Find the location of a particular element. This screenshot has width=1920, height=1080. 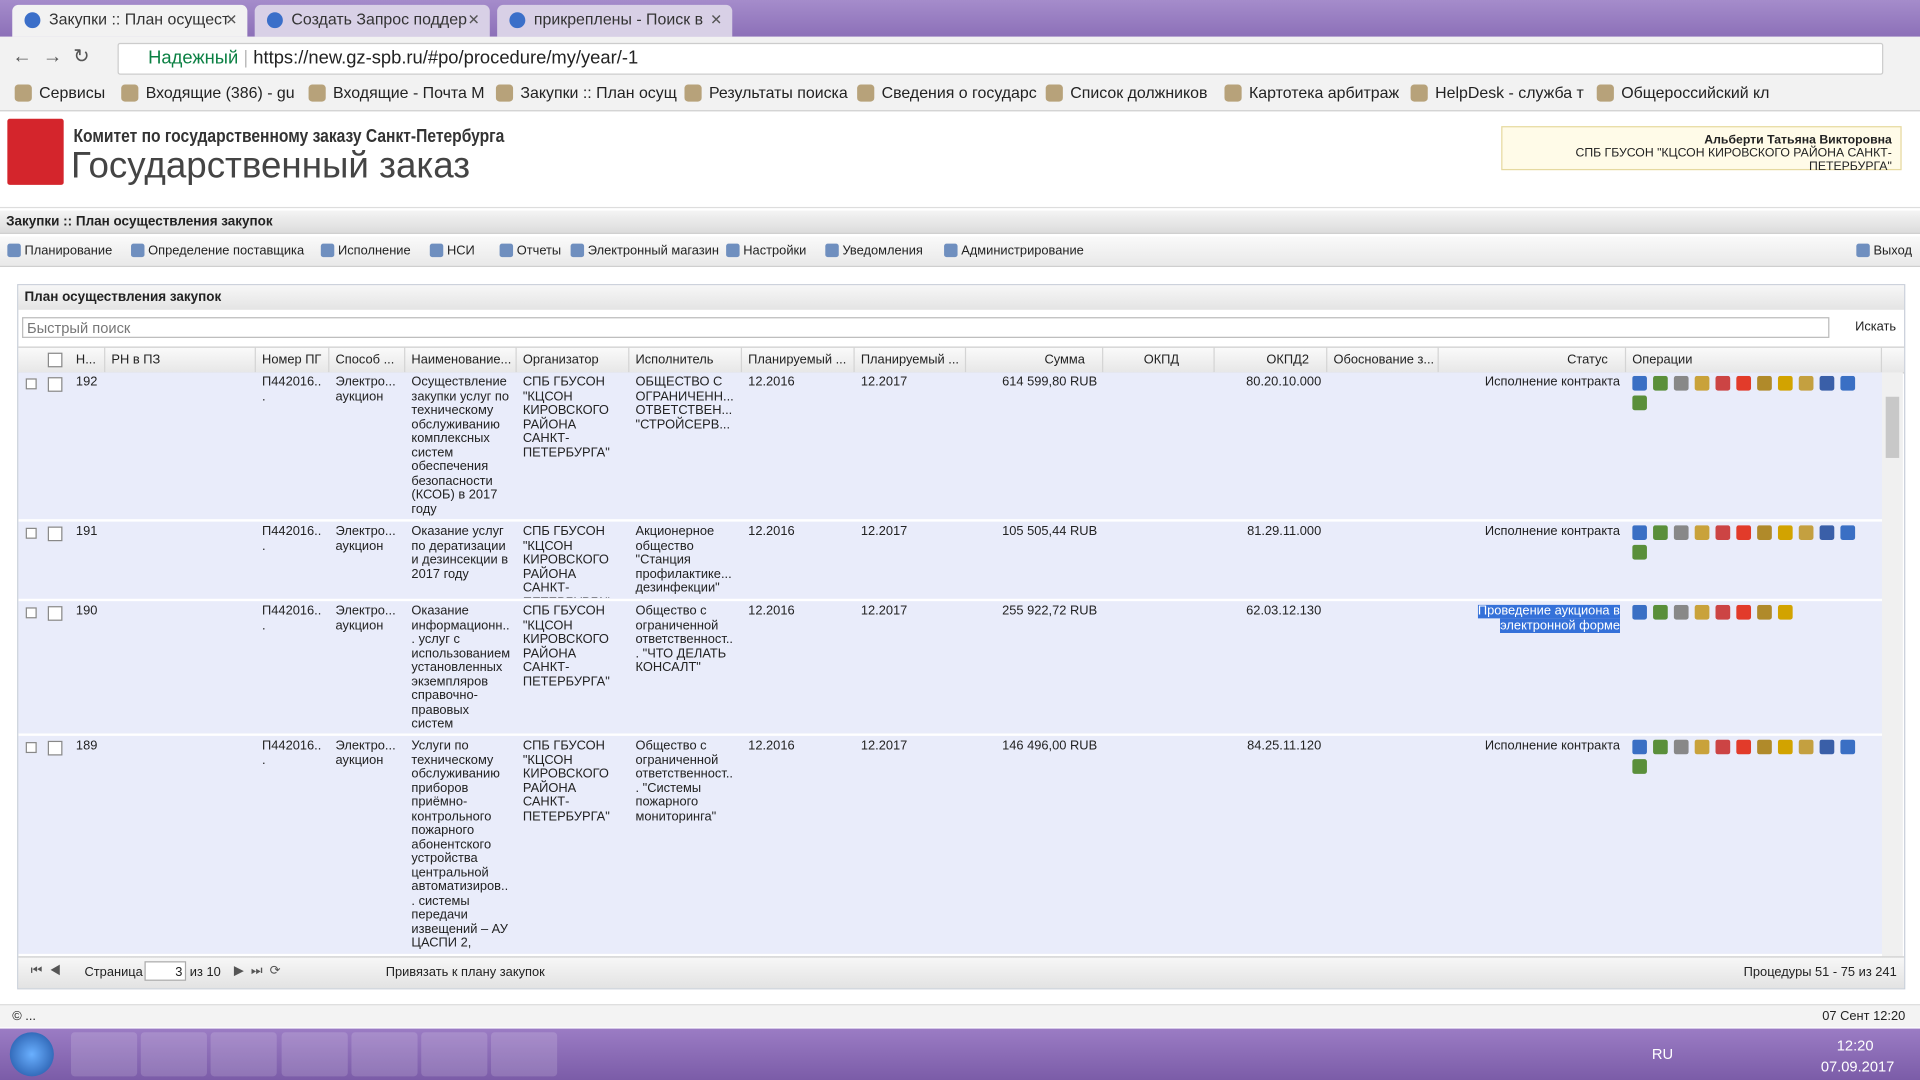

nav-buttons: ← → ↻ is located at coordinates (51, 57).